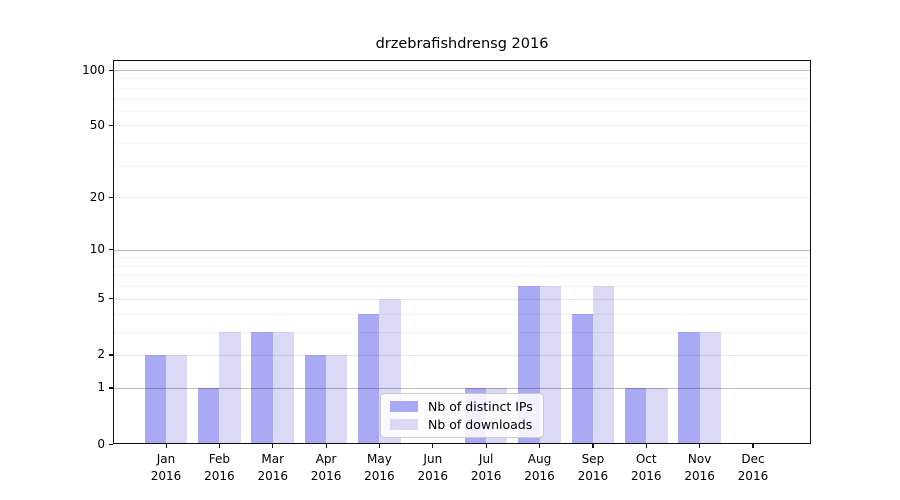 The width and height of the screenshot is (900, 500). Describe the element at coordinates (699, 459) in the screenshot. I see `x-tick-label-month: Nov` at that location.